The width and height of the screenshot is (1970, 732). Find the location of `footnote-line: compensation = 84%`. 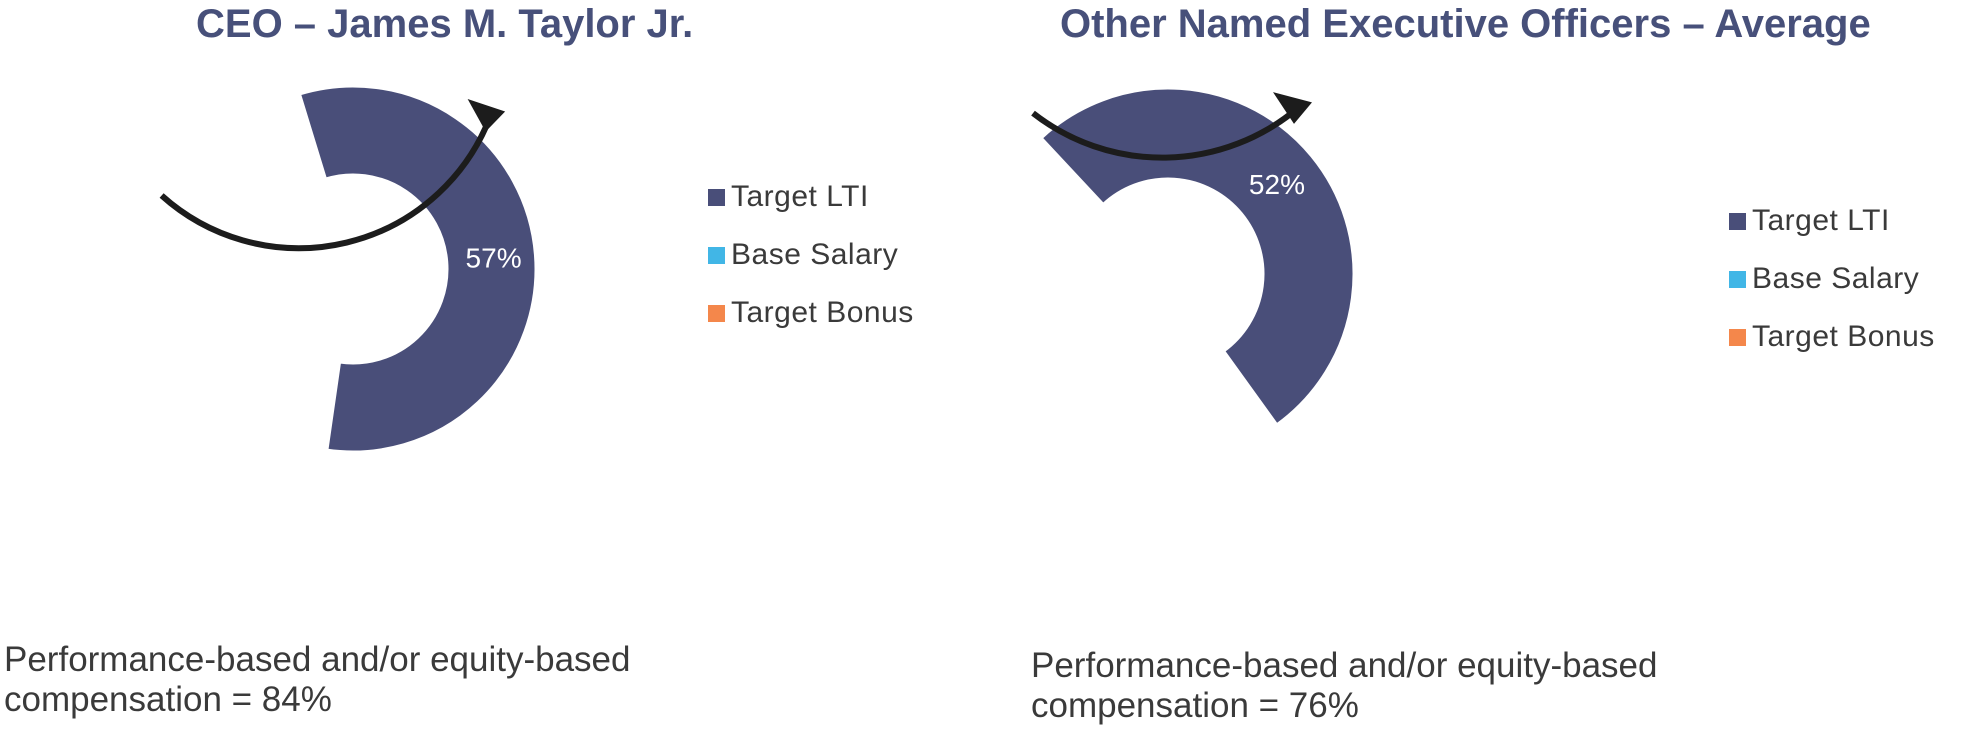

footnote-line: compensation = 84% is located at coordinates (168, 699).